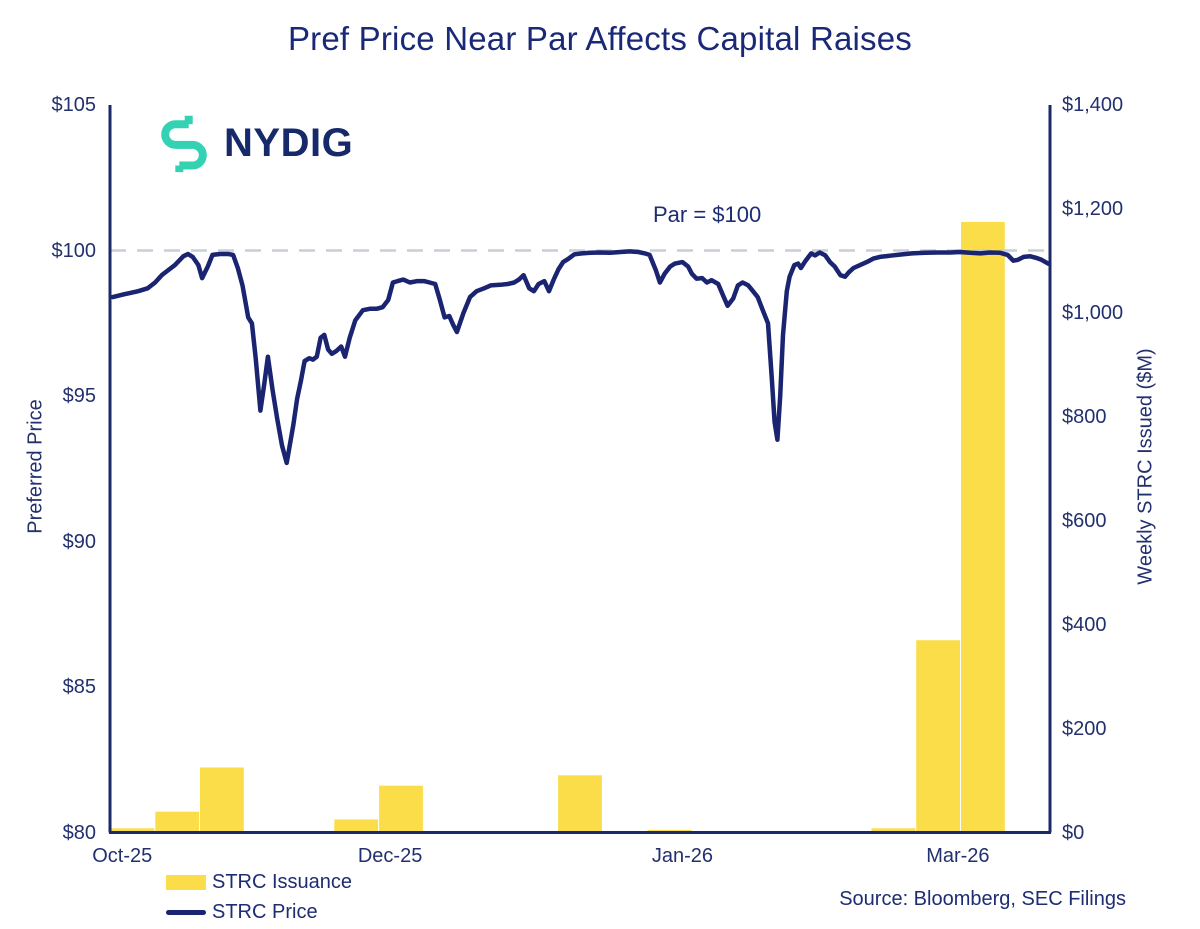  Describe the element at coordinates (79, 541) in the screenshot. I see `left-axis-tick: $90` at that location.